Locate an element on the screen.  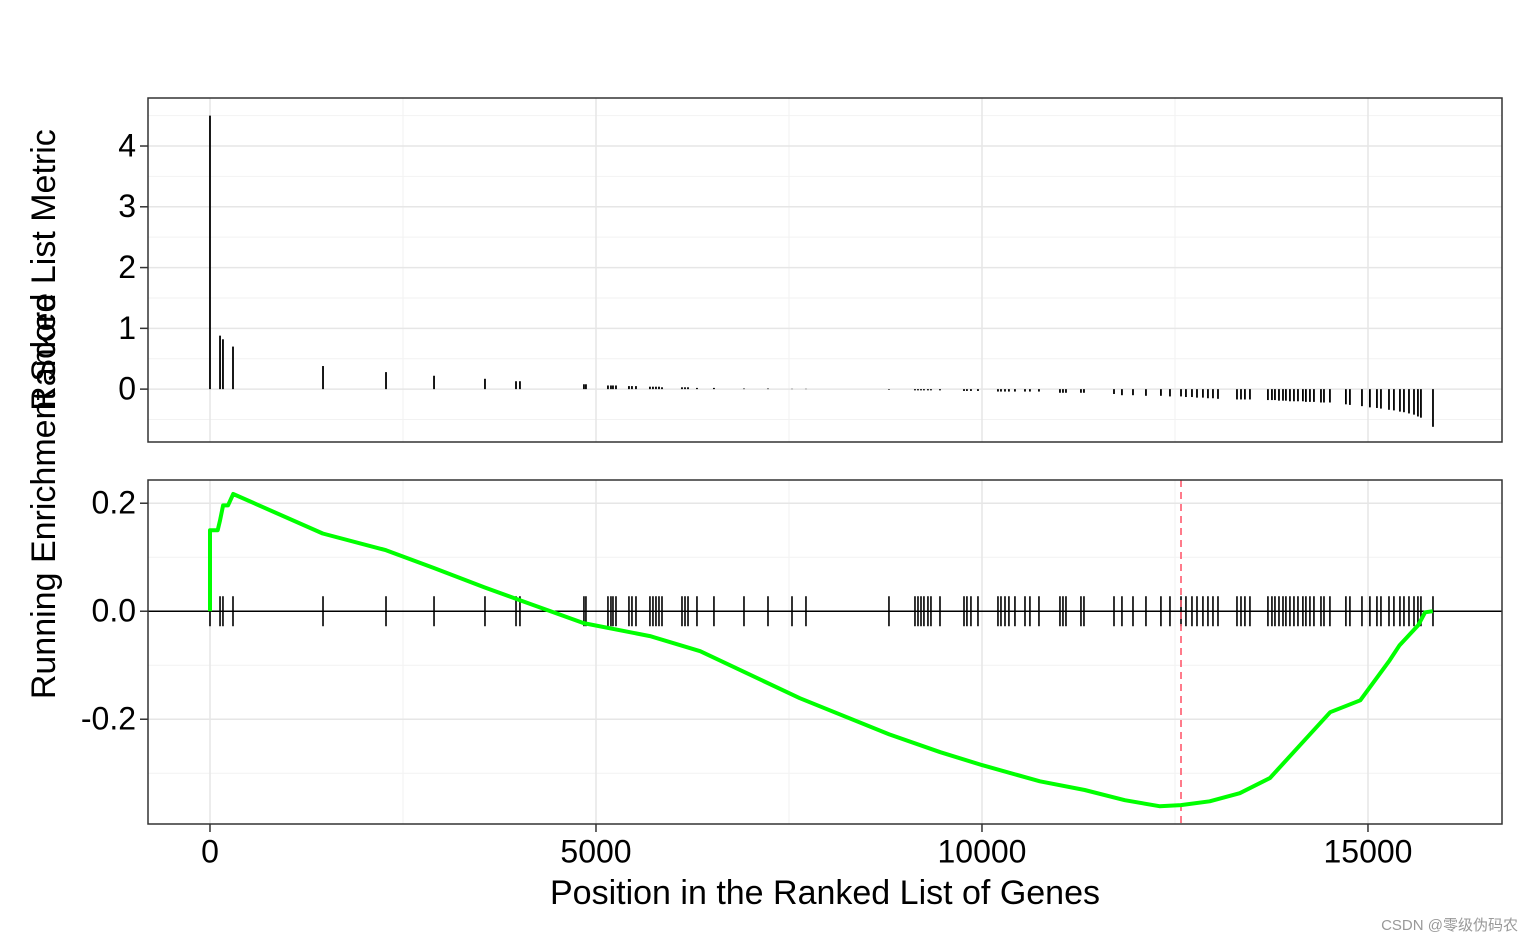
y-tick-label: 2 is located at coordinates (127, 267).